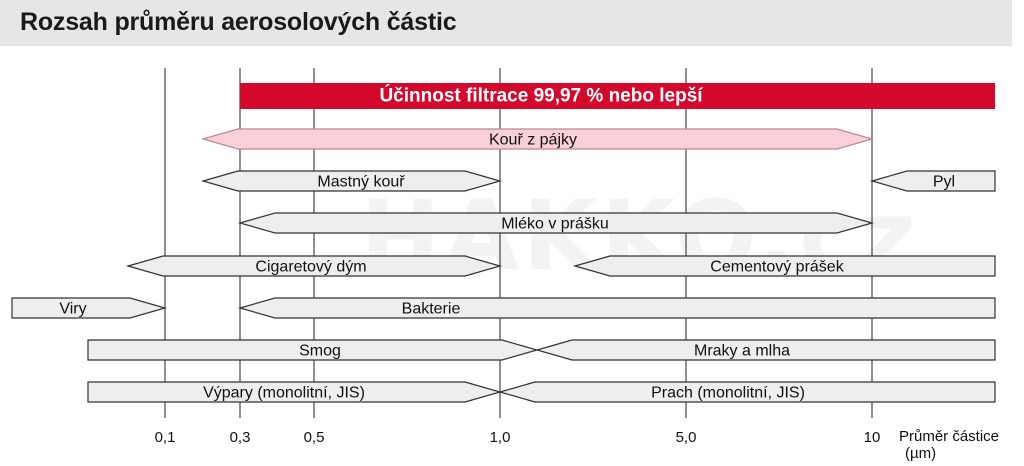 The height and width of the screenshot is (466, 1024). I want to click on range-label-9: Smog, so click(320, 351).